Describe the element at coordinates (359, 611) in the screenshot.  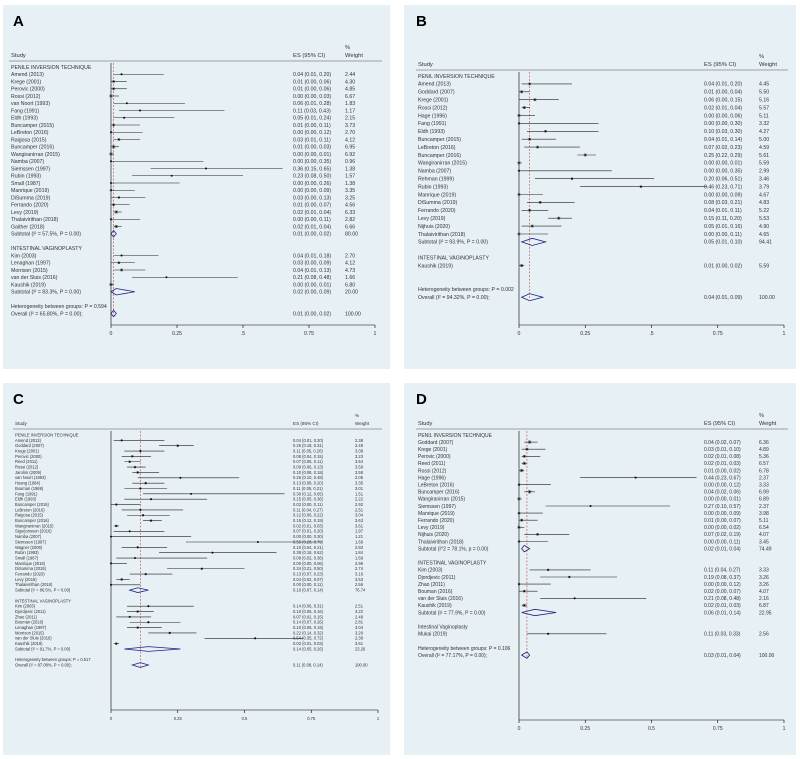
I see `study-weight: 3.22` at that location.